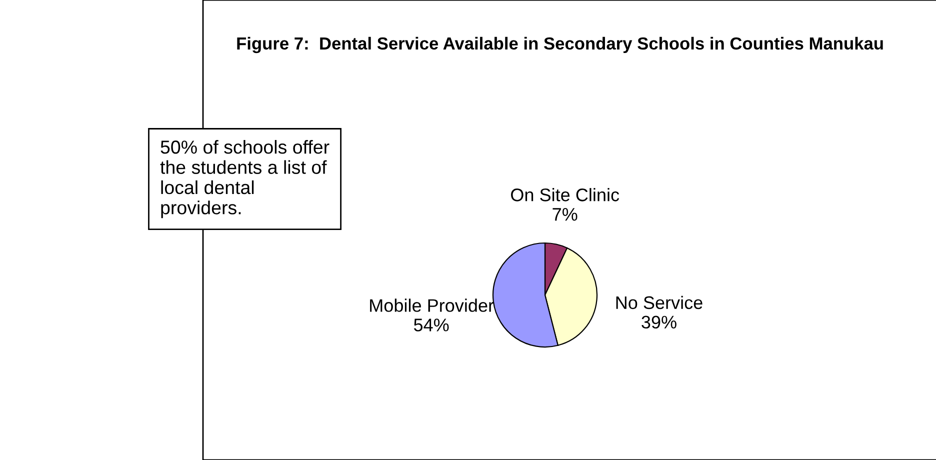 This screenshot has height=460, width=936. Describe the element at coordinates (432, 305) in the screenshot. I see `slice-label: Mobile Provider` at that location.